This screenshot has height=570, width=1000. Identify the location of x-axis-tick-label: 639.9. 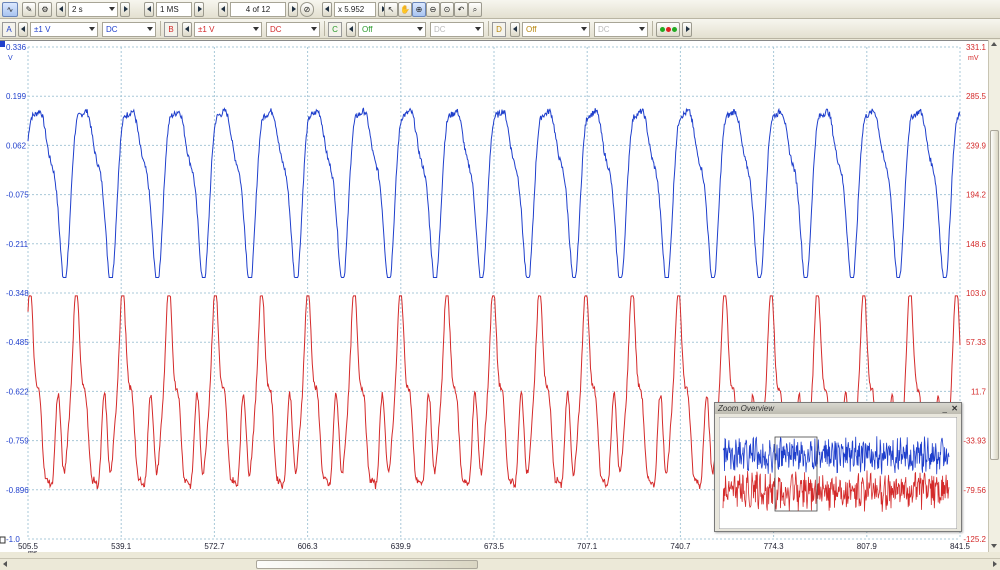
(401, 546).